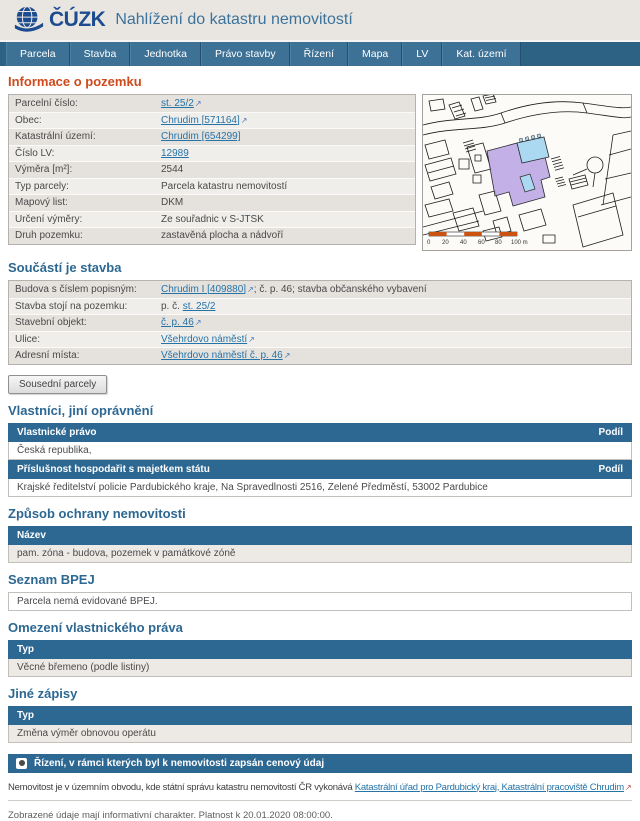 This screenshot has height=821, width=640. Describe the element at coordinates (212, 152) in the screenshot. I see `table-row: Číslo LV: 12989` at that location.